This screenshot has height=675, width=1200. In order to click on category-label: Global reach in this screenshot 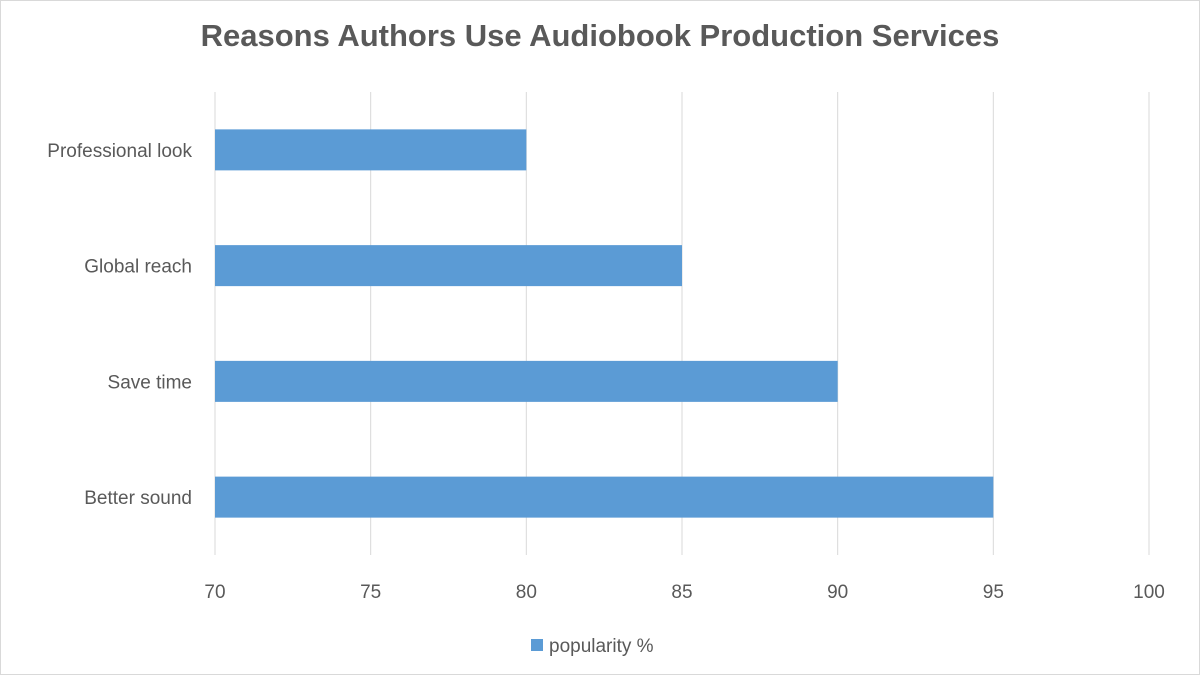, I will do `click(138, 267)`.